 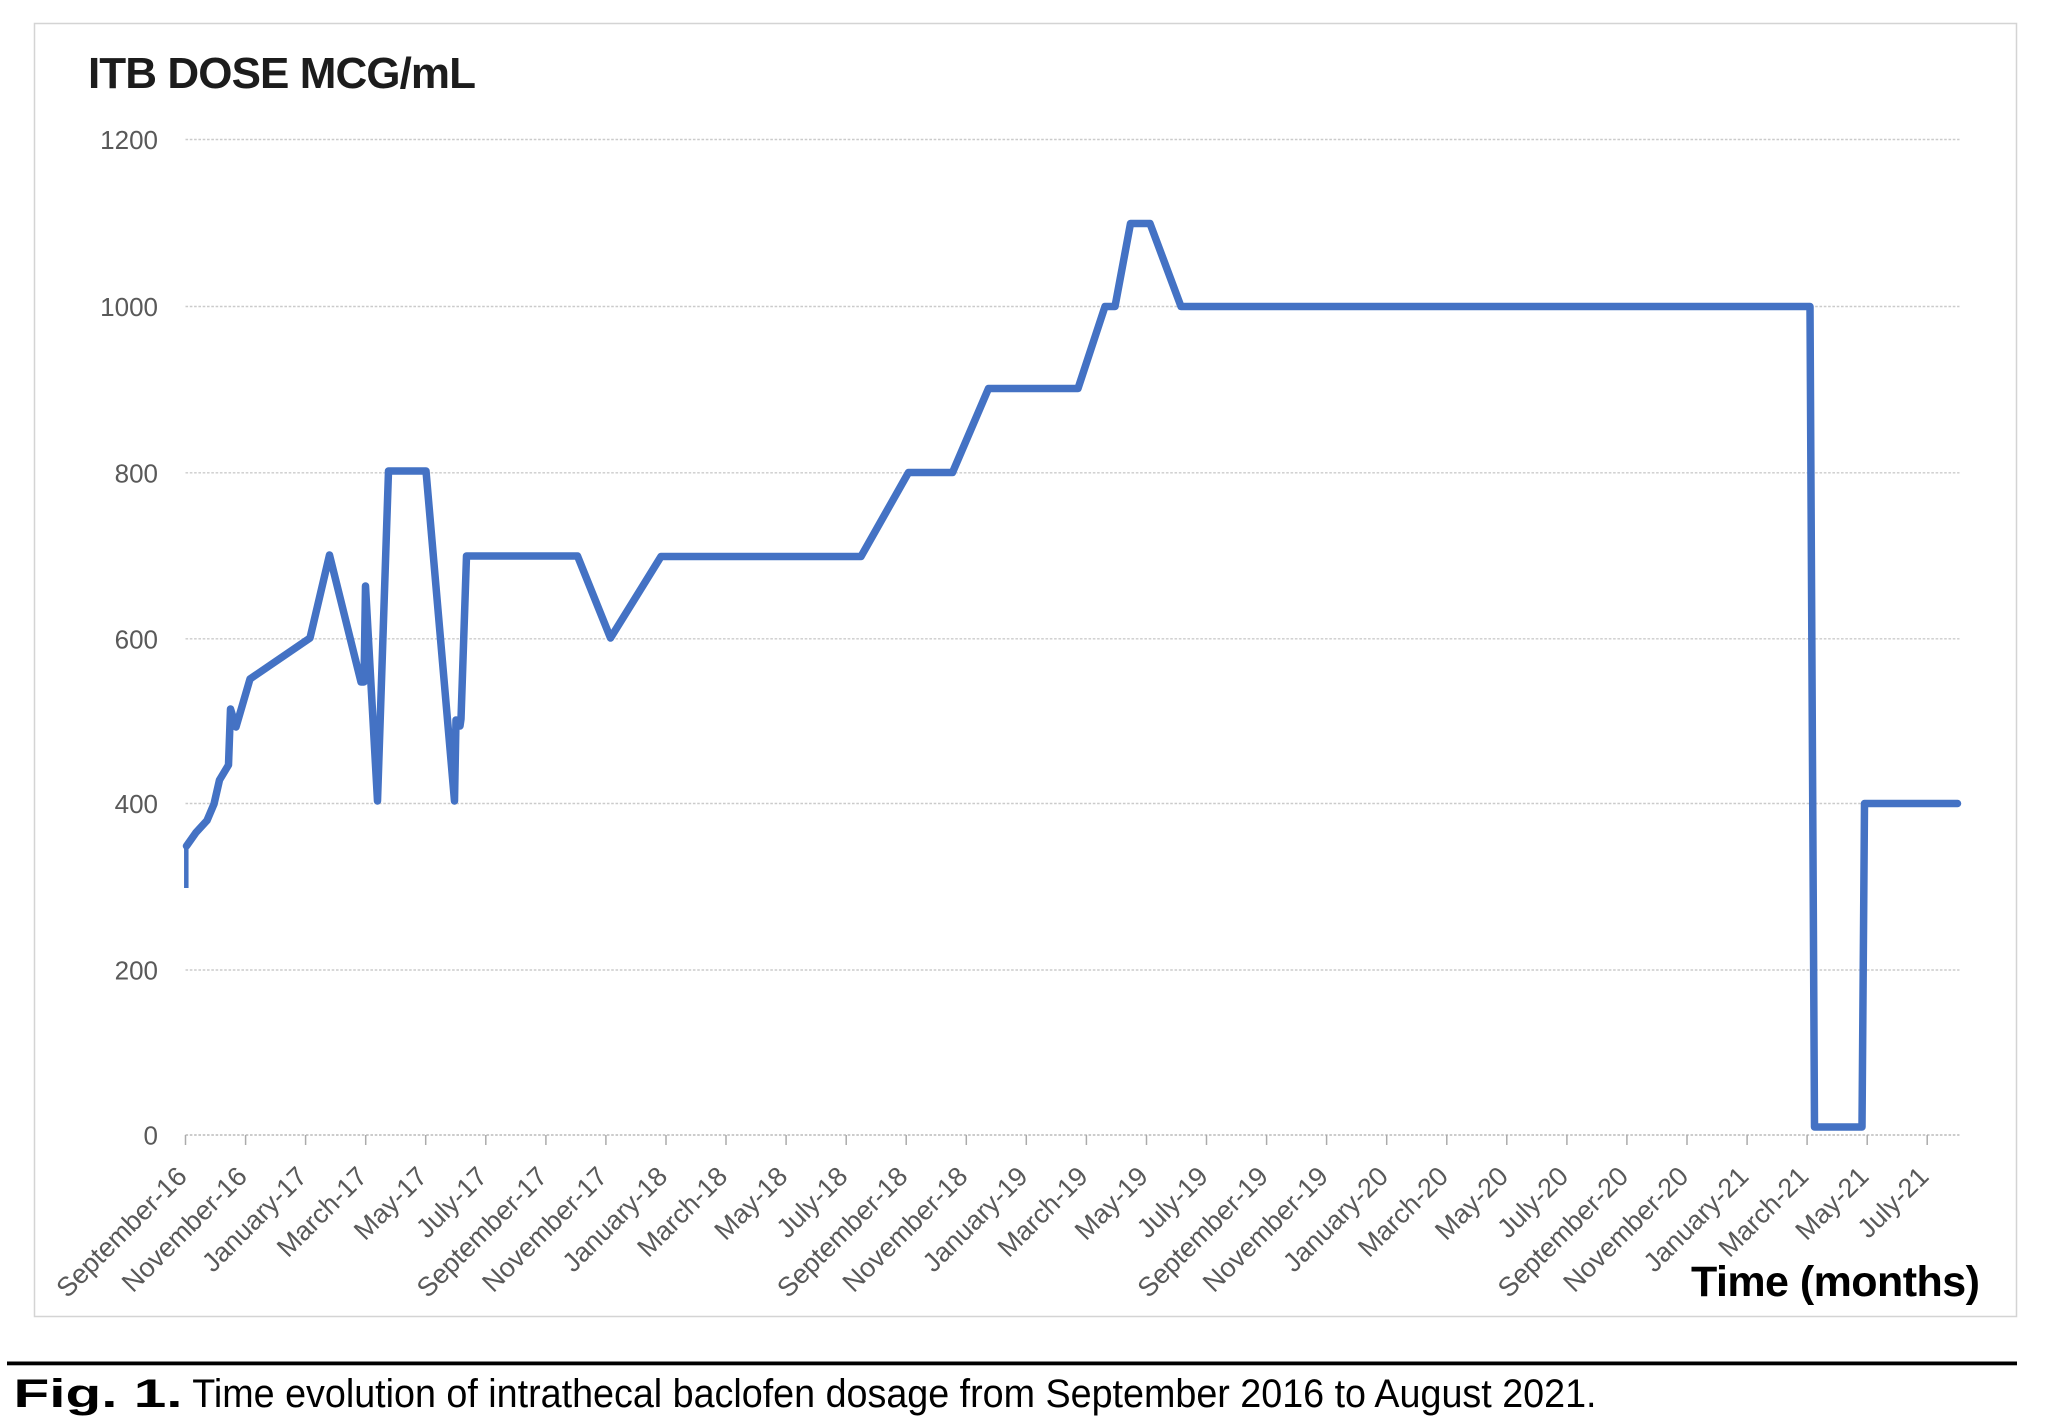 I want to click on svg-text: 600, so click(x=136, y=639).